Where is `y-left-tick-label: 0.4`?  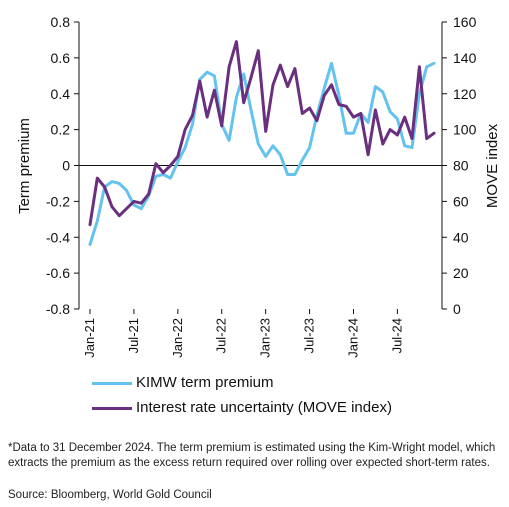
y-left-tick-label: 0.4 is located at coordinates (61, 94).